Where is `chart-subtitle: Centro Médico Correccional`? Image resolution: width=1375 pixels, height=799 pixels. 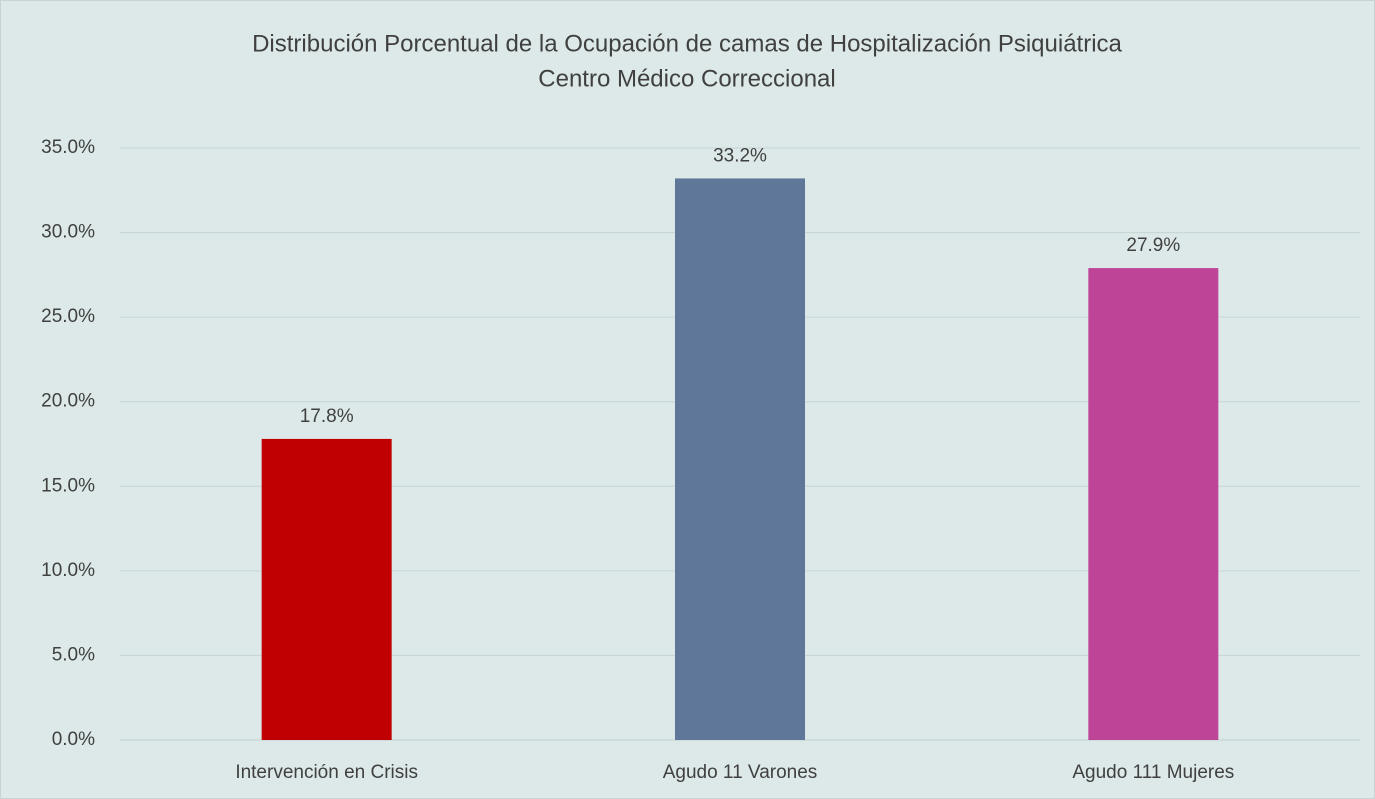 chart-subtitle: Centro Médico Correccional is located at coordinates (686, 78).